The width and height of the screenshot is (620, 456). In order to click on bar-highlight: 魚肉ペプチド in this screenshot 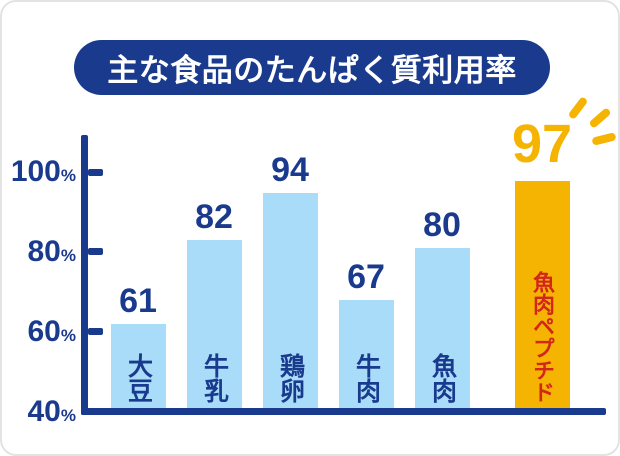, I will do `click(542, 294)`.